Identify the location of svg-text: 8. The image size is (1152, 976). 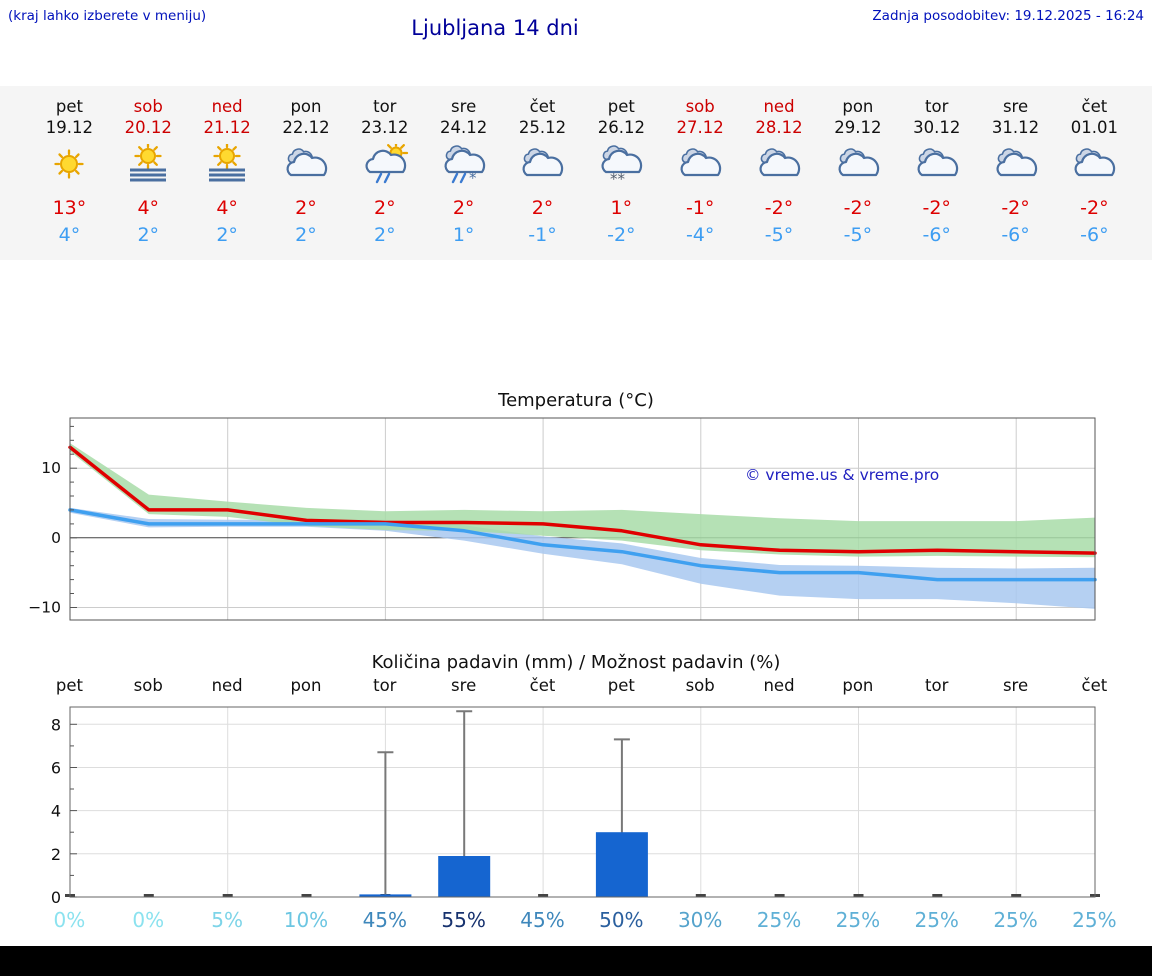
(56, 724).